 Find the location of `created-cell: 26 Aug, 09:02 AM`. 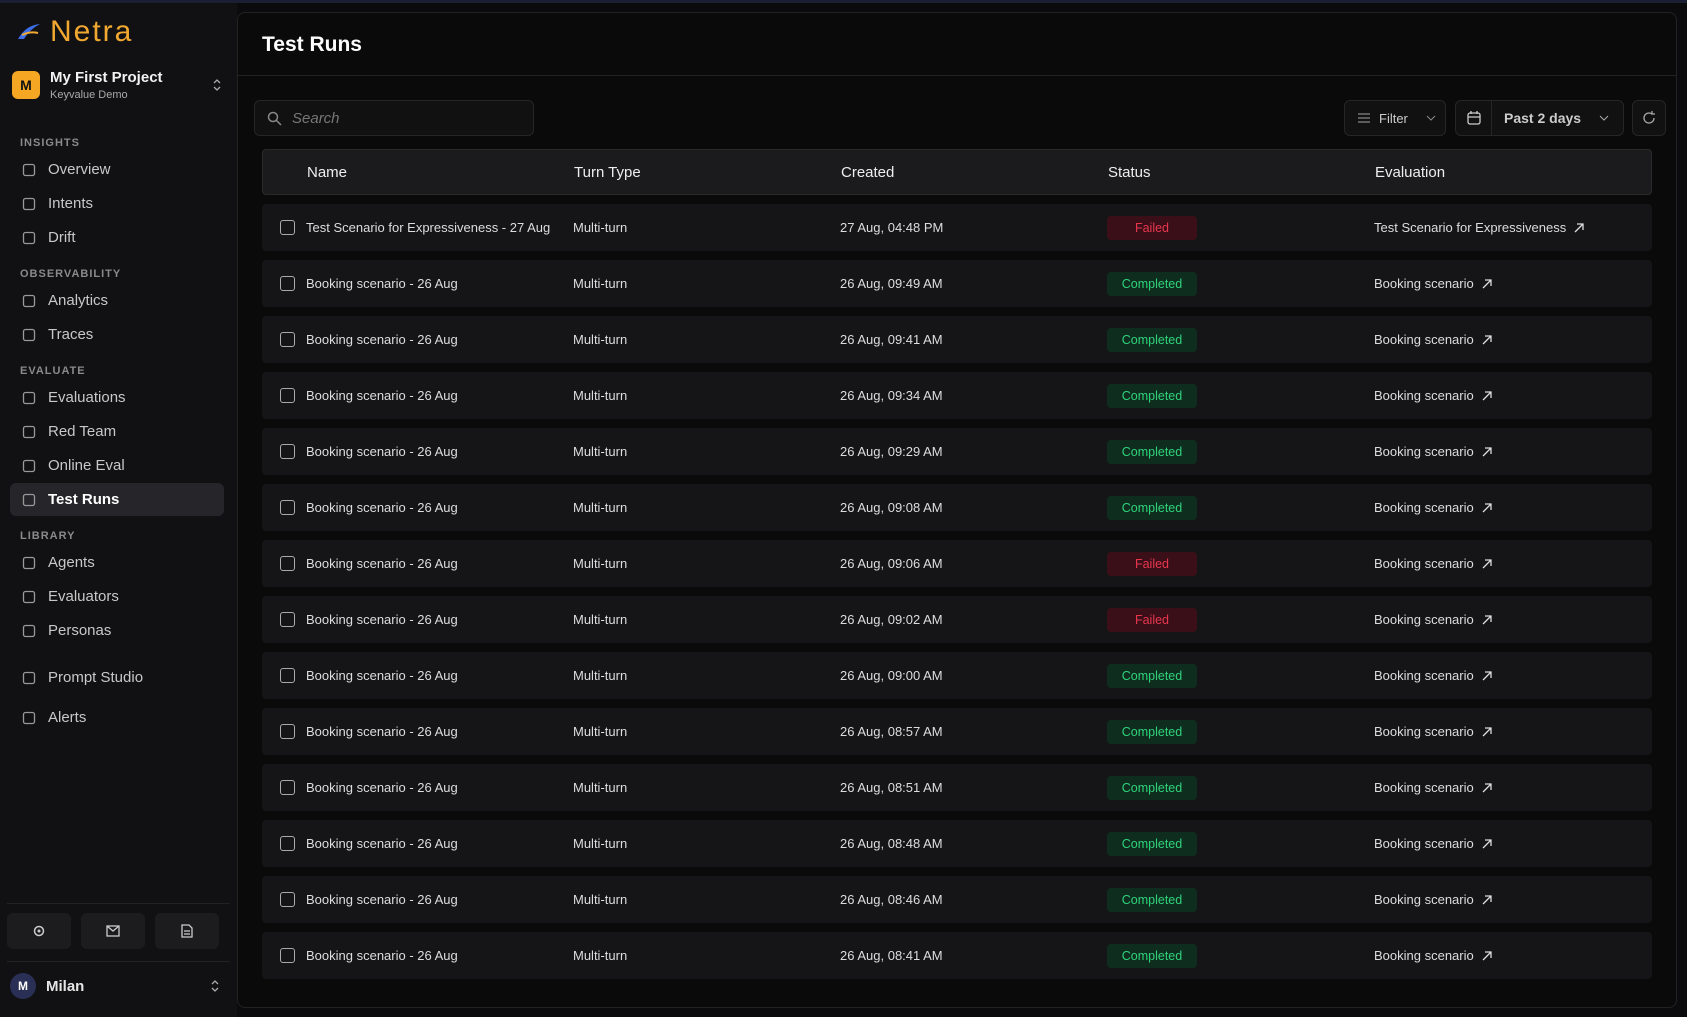

created-cell: 26 Aug, 09:02 AM is located at coordinates (891, 619).